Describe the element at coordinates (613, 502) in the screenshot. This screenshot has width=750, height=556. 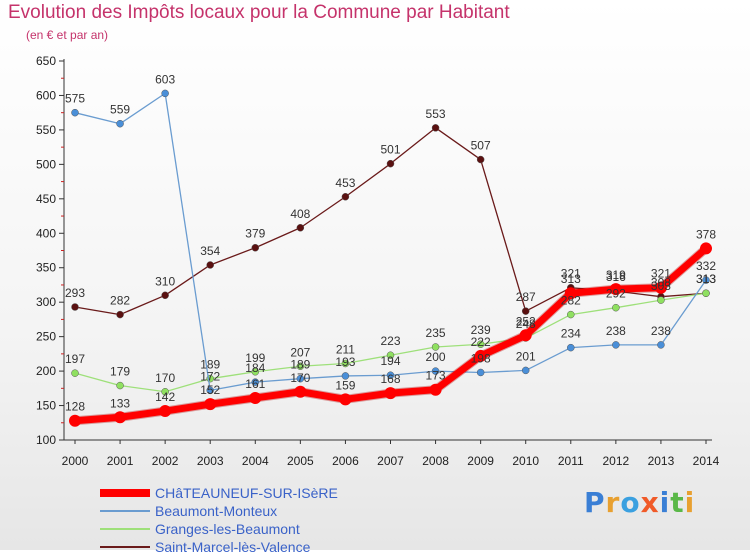
I see `logo-letter: r` at that location.